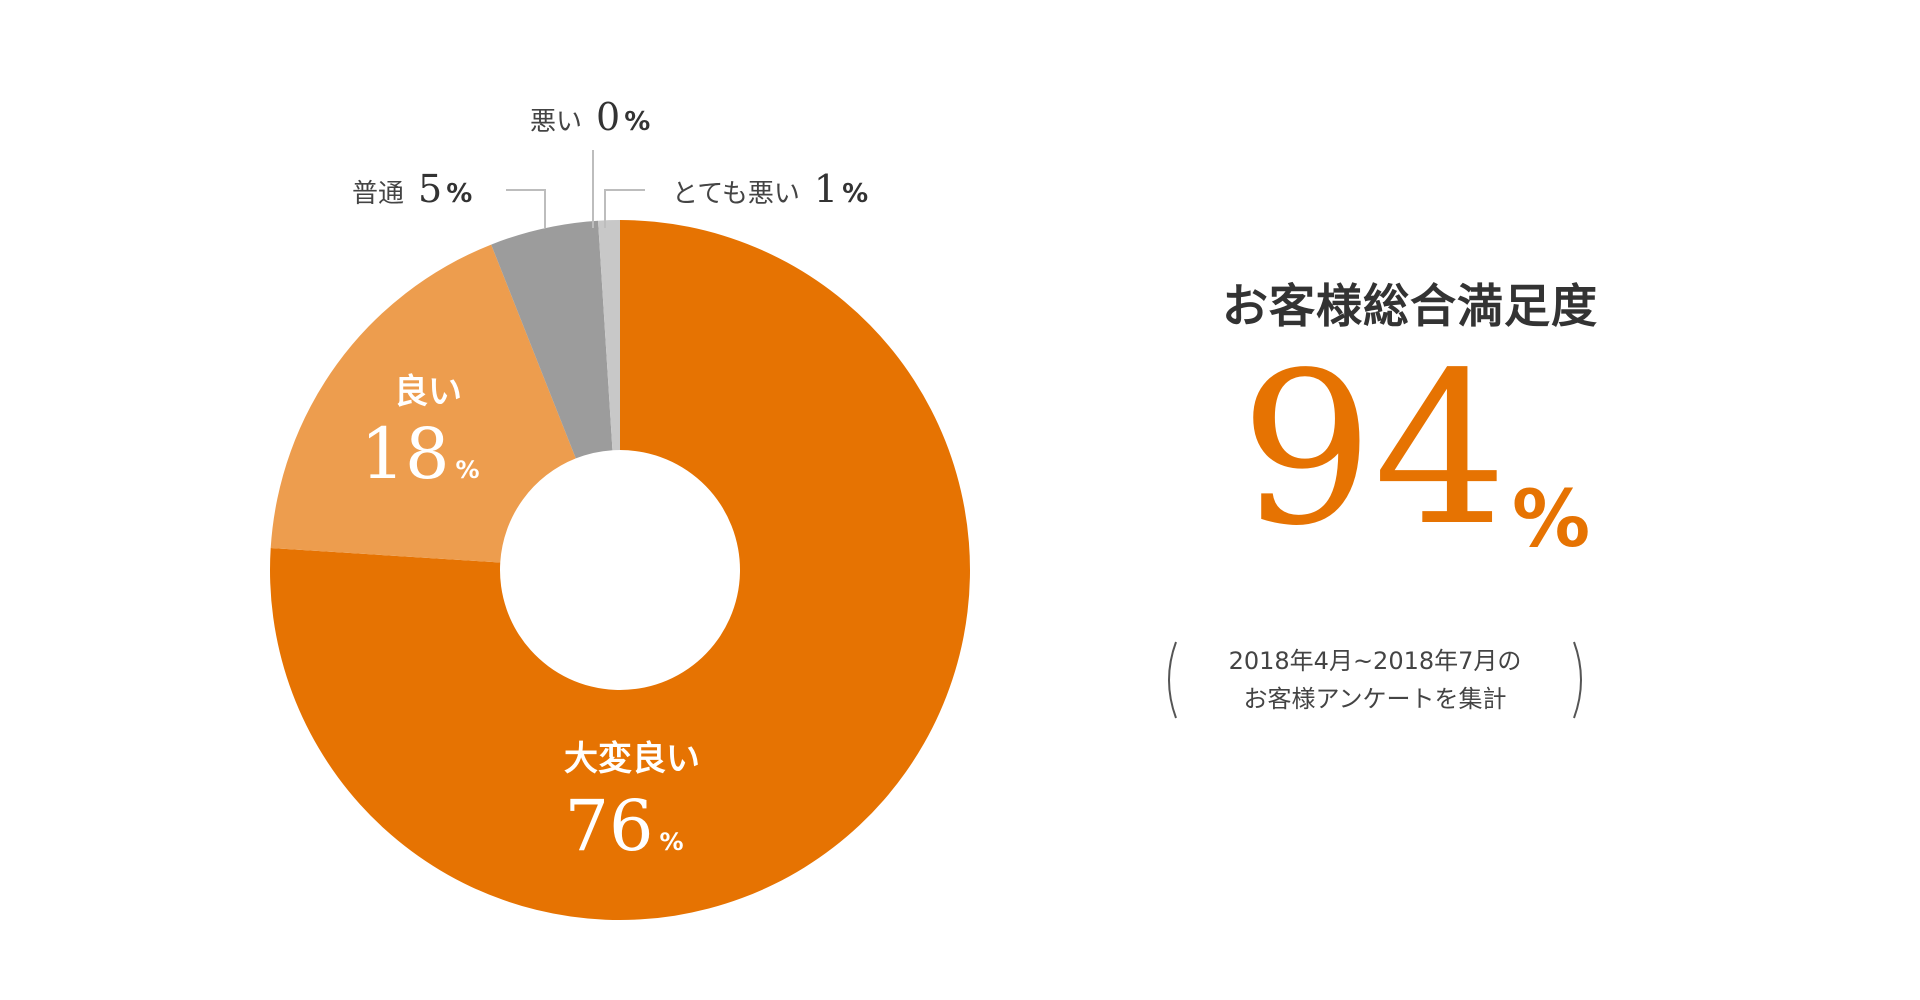  What do you see at coordinates (1374, 449) in the screenshot?
I see `summary-value: 94` at bounding box center [1374, 449].